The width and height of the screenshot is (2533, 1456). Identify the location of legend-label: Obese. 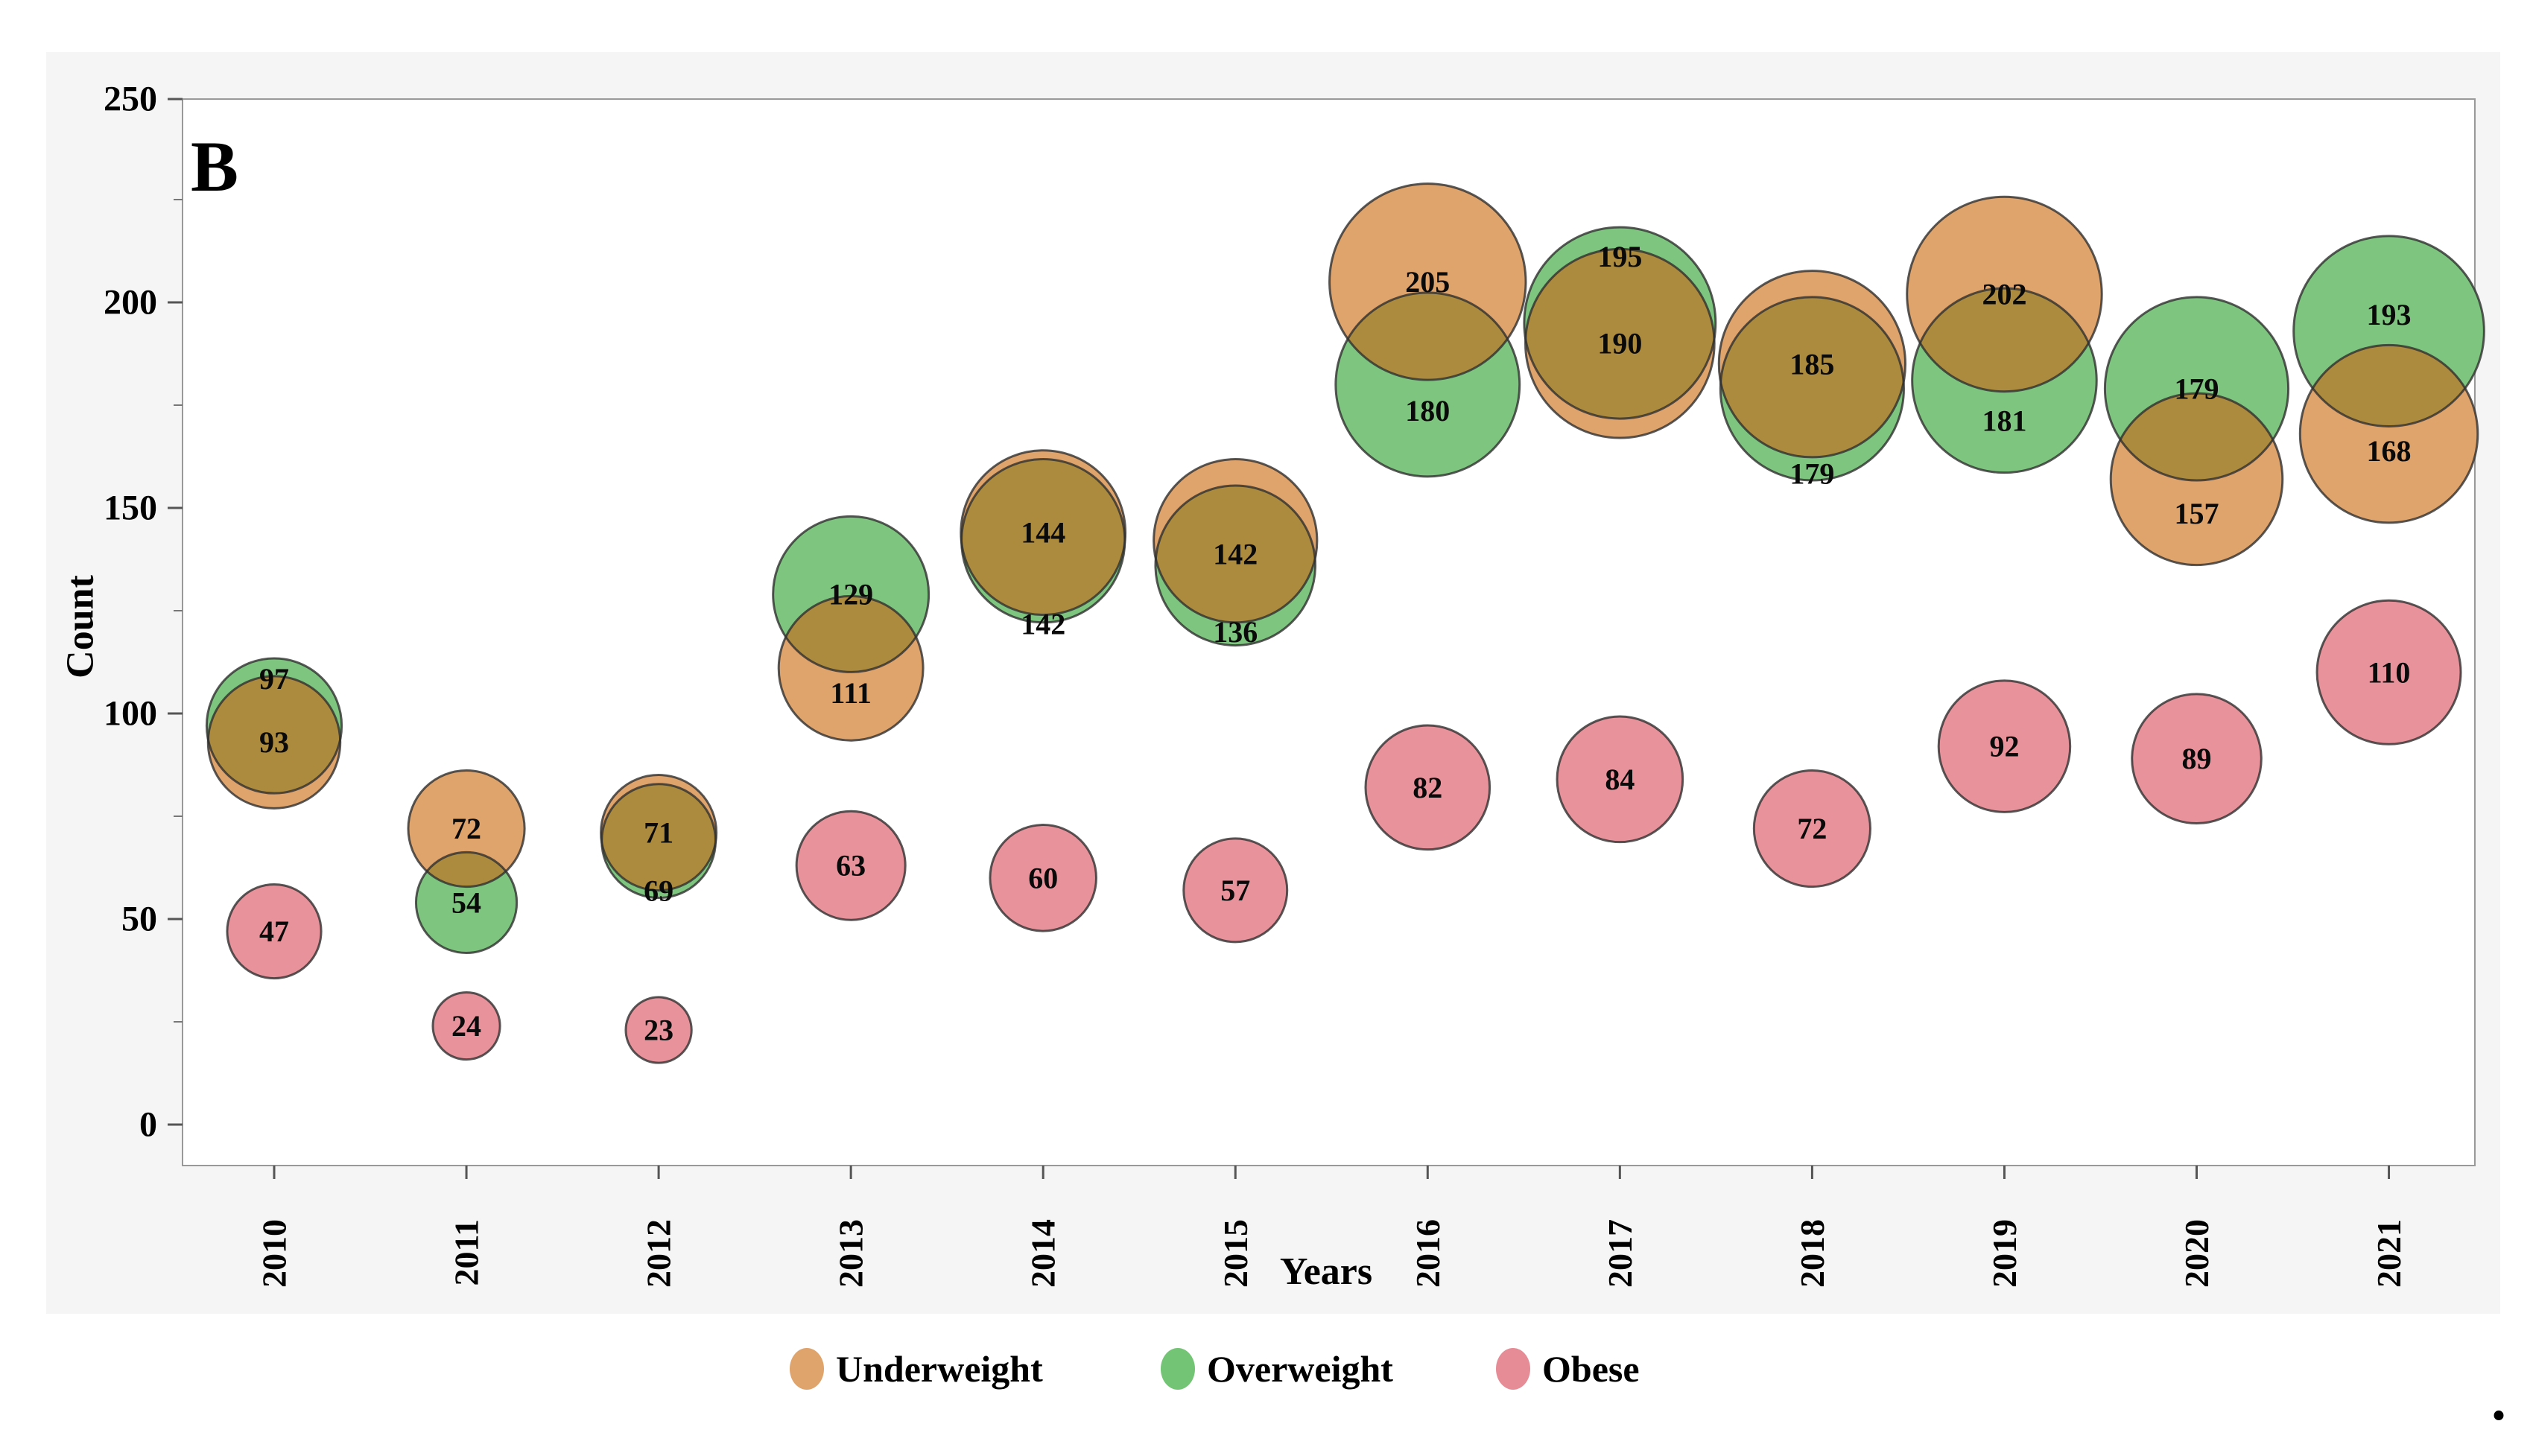
(1591, 1369).